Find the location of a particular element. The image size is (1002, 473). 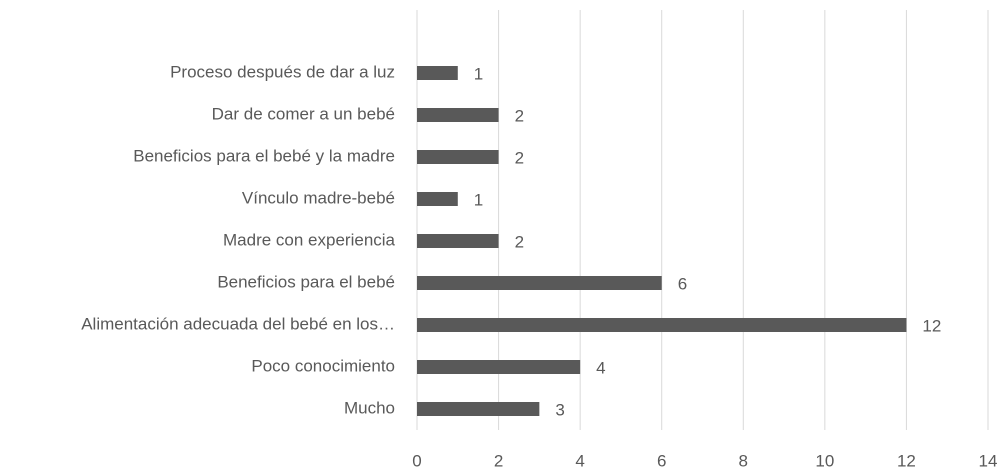

y-tick-label: Dar de comer a un bebé is located at coordinates (303, 113).